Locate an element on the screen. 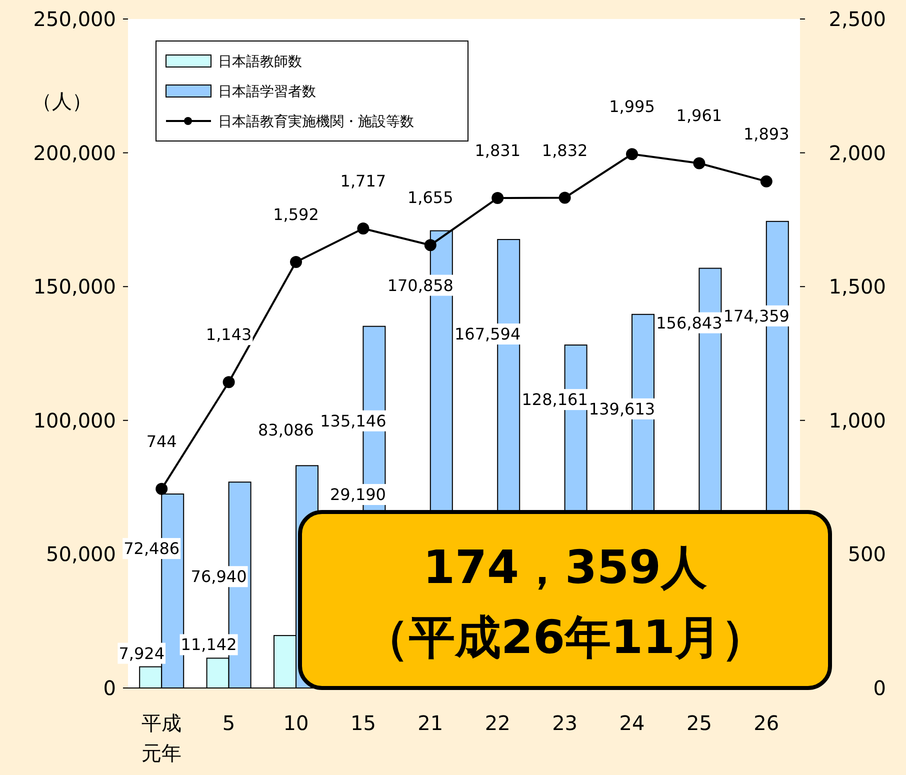  annotation: 29,190 is located at coordinates (358, 494).